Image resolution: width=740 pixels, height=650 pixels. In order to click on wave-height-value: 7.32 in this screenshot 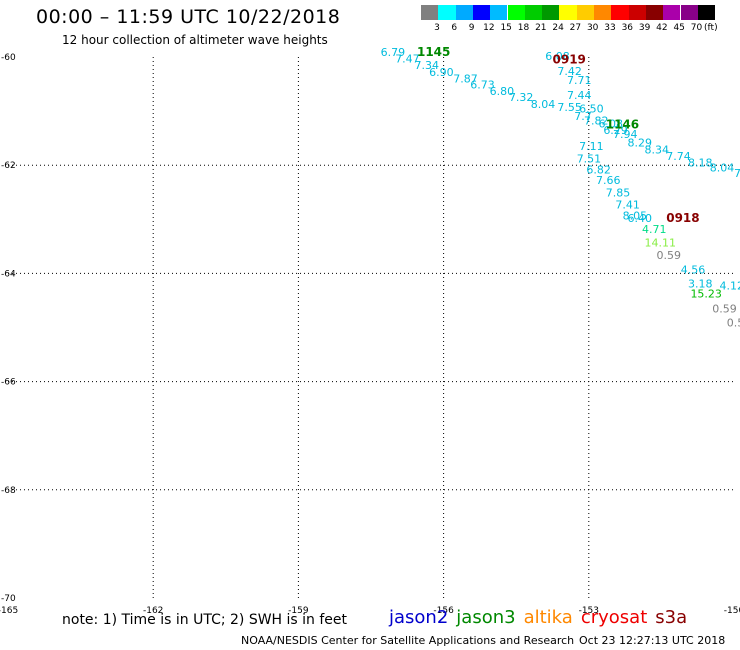, I will do `click(521, 97)`.